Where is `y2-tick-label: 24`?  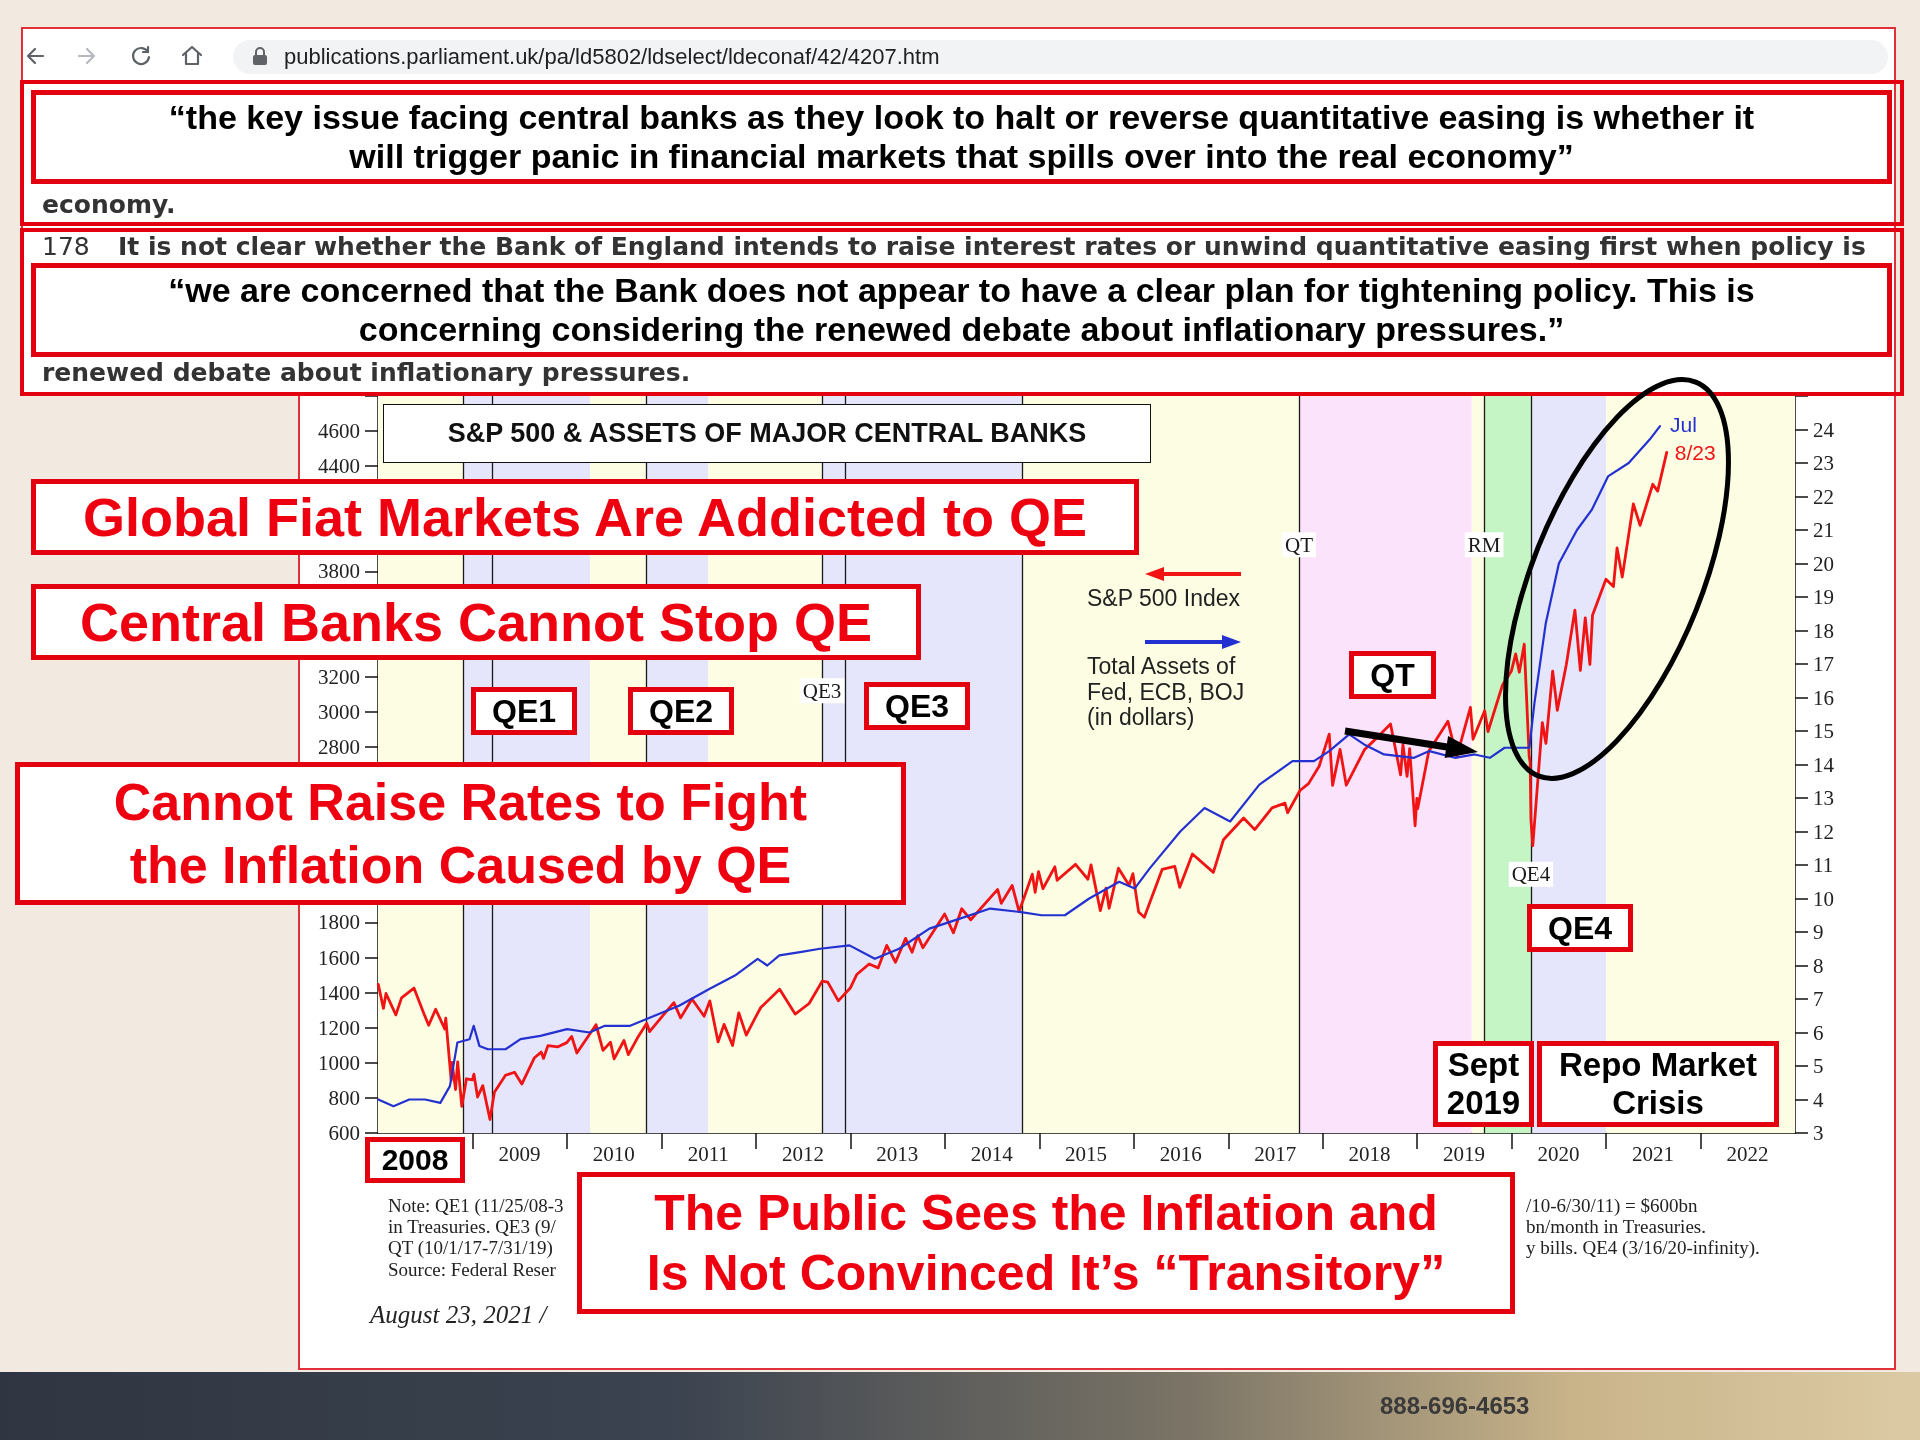 y2-tick-label: 24 is located at coordinates (1824, 429).